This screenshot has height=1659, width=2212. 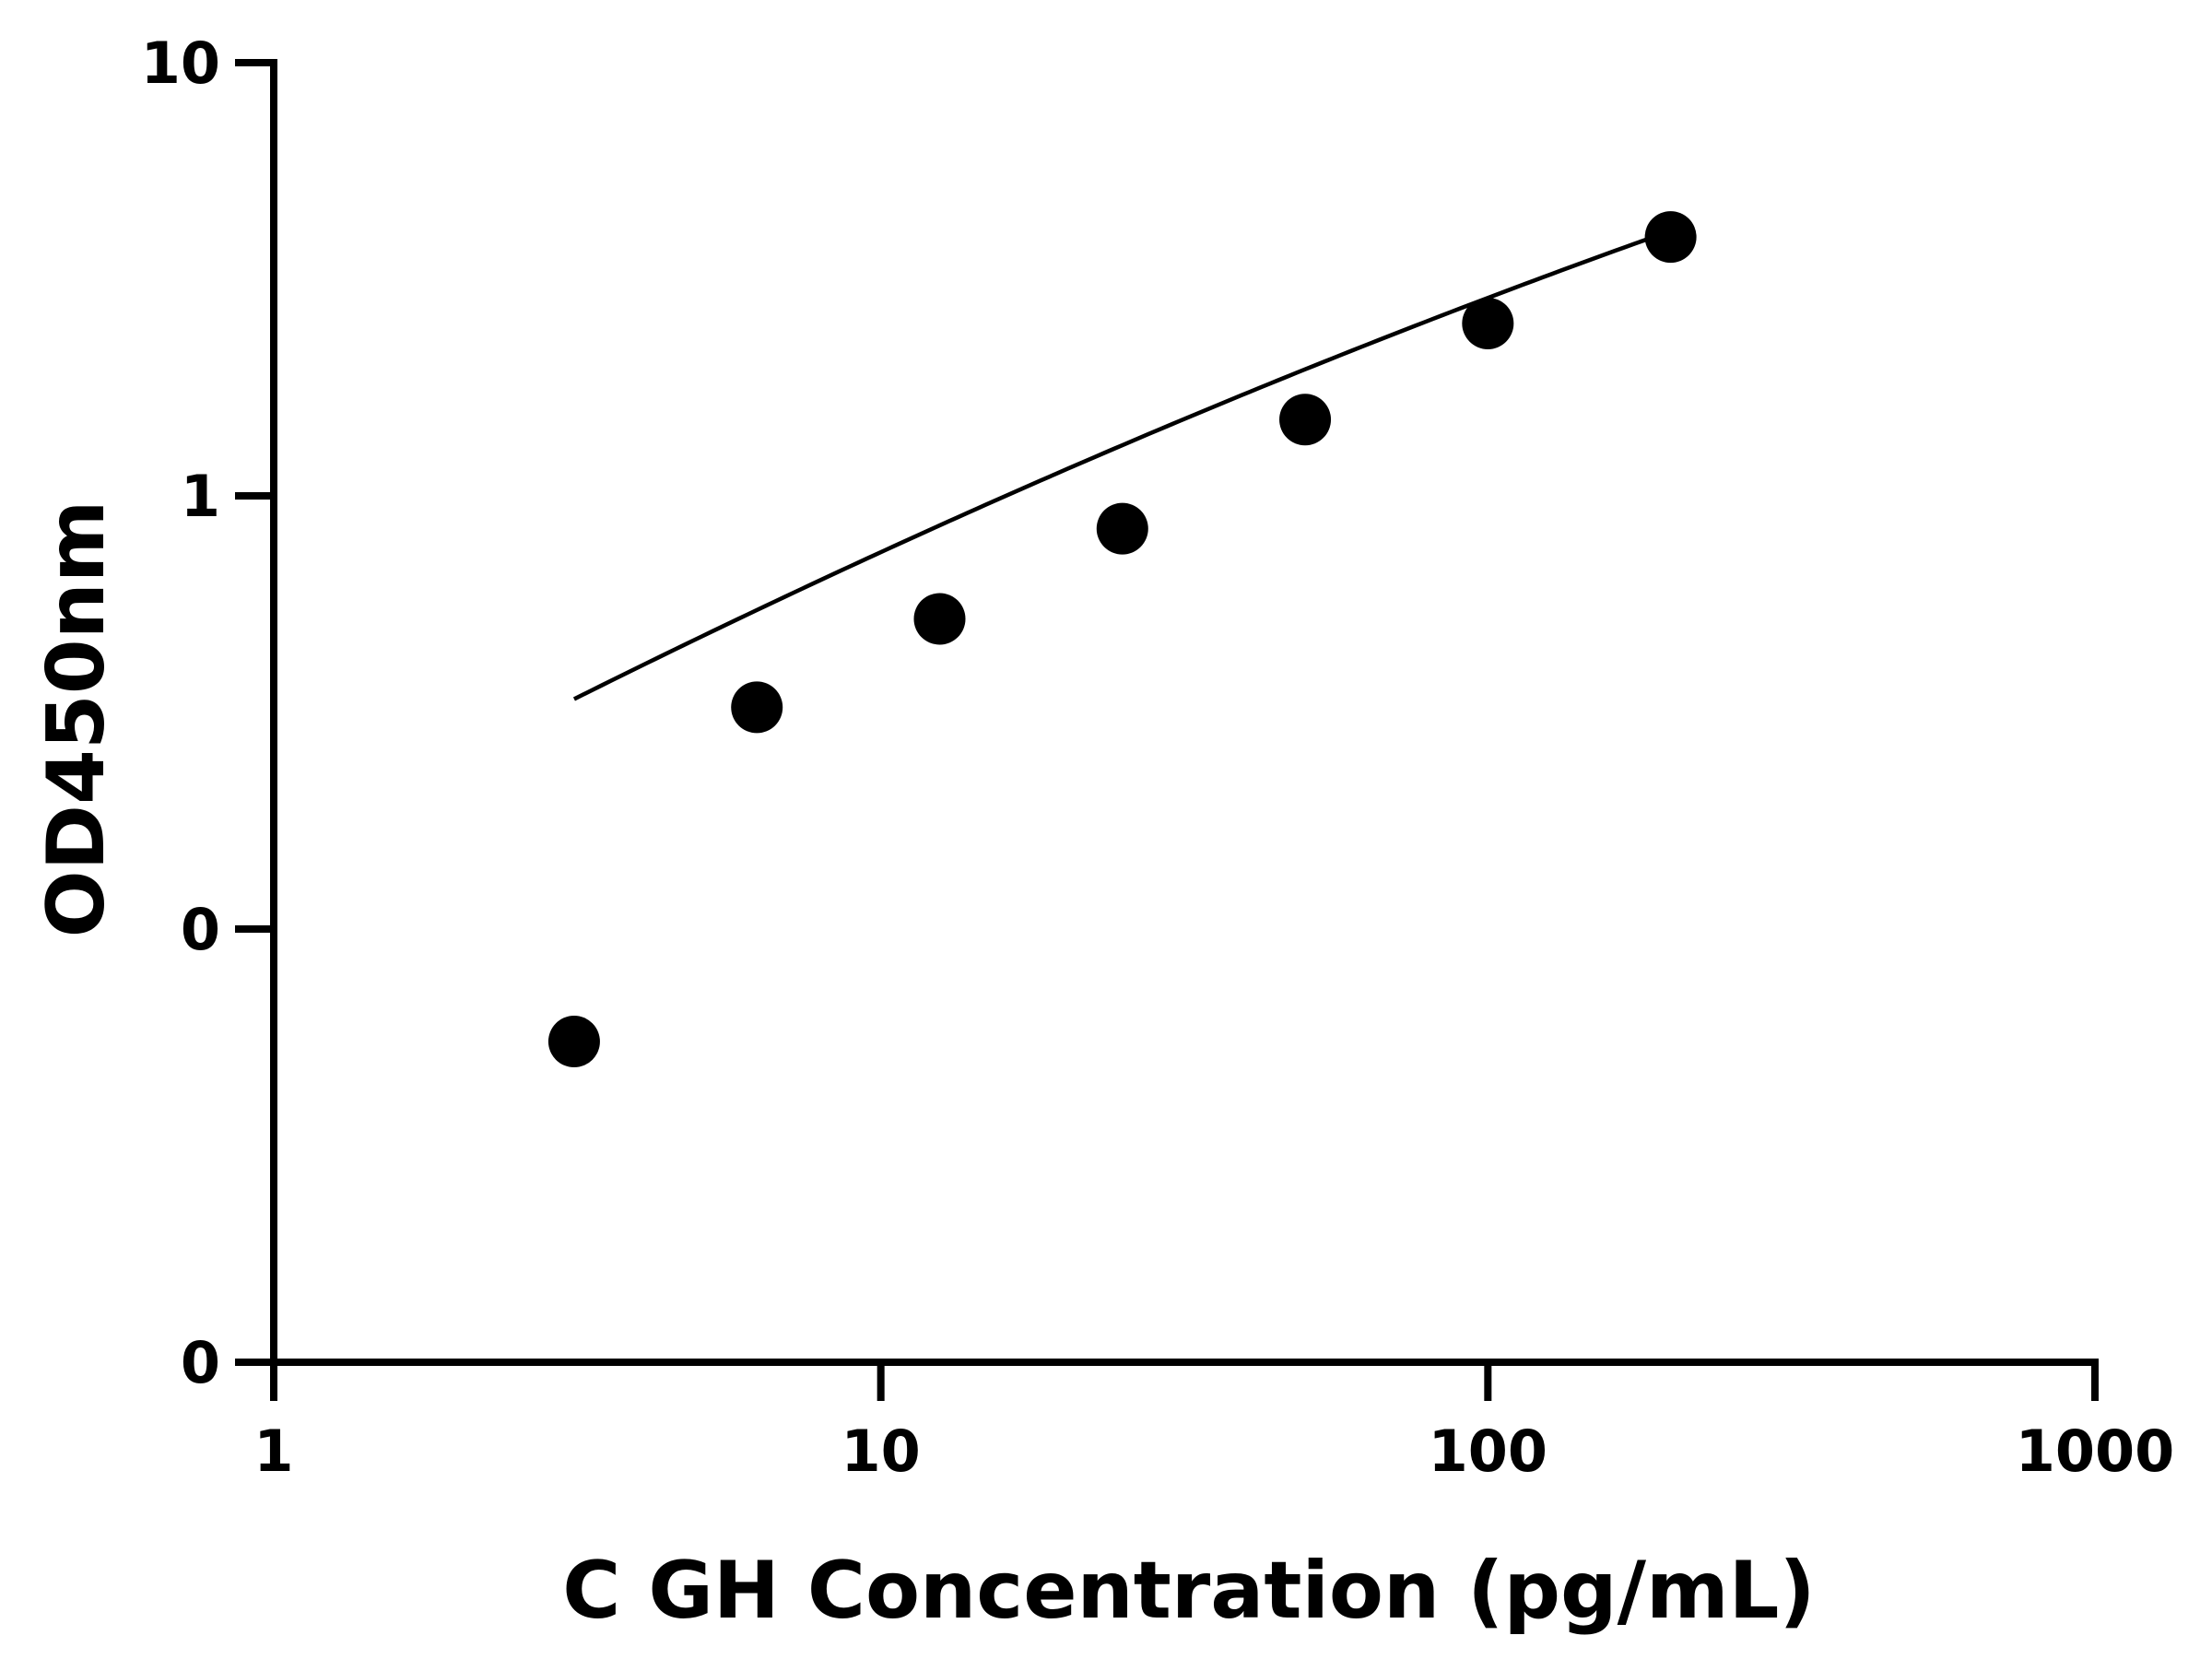 I want to click on x-axis-title: C GH Concentration (pg/mL), so click(x=1188, y=1591).